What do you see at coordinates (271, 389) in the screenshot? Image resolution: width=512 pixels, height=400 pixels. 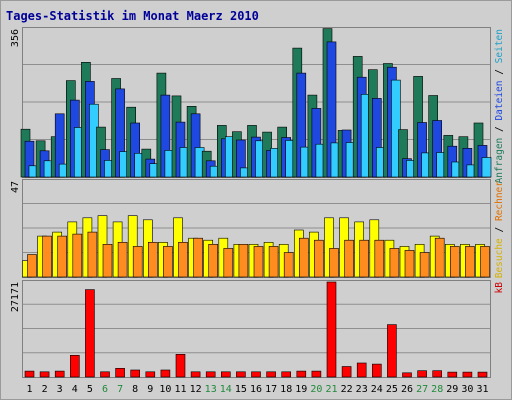 I see `x-tick-label-17: 17` at bounding box center [271, 389].